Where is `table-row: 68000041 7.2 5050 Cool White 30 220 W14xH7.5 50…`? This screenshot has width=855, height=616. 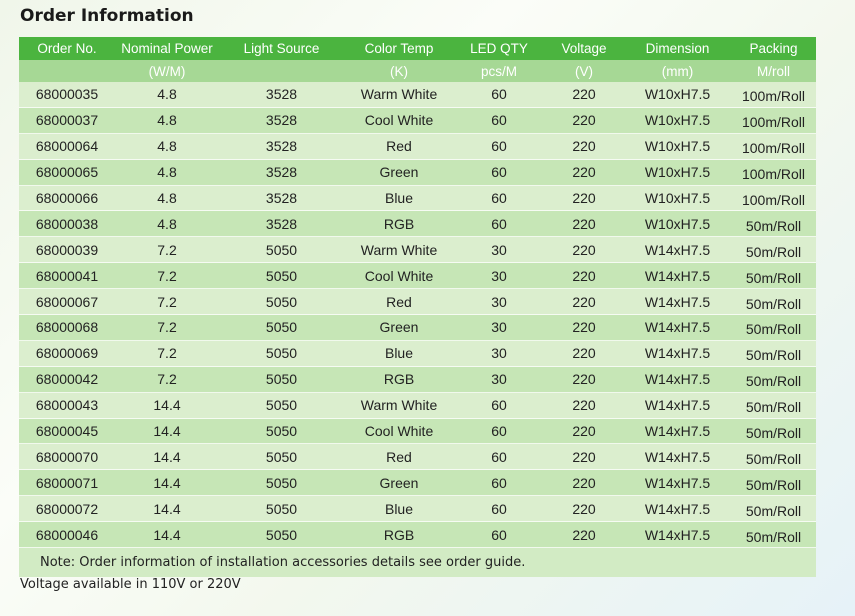 table-row: 68000041 7.2 5050 Cool White 30 220 W14xH7.5 50… is located at coordinates (417, 276).